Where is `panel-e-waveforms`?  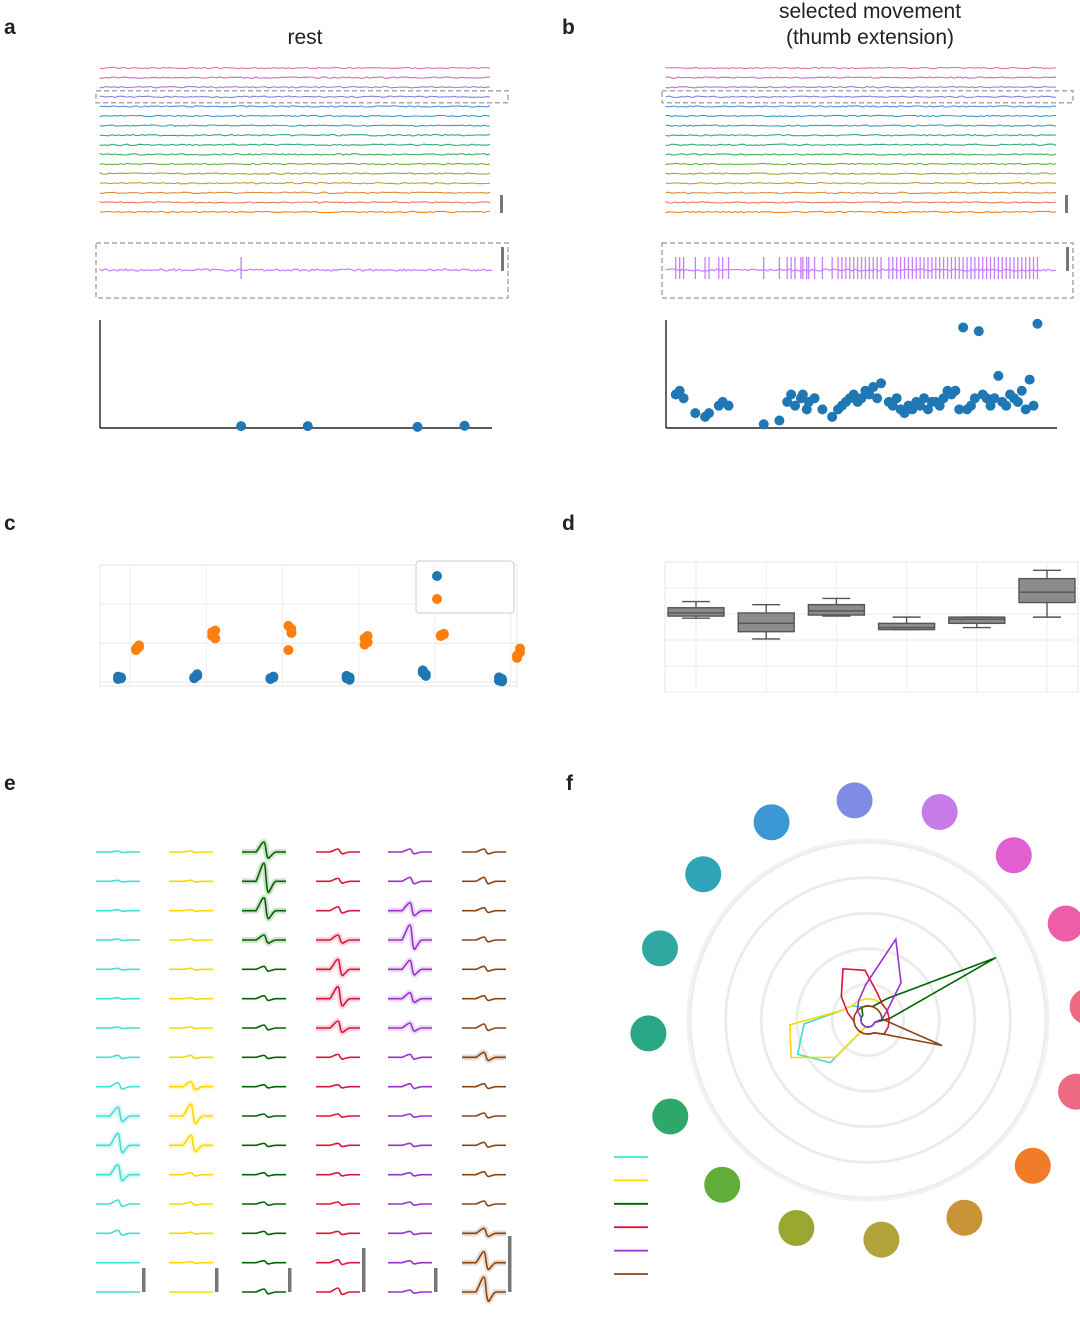 panel-e-waveforms is located at coordinates (304, 1071).